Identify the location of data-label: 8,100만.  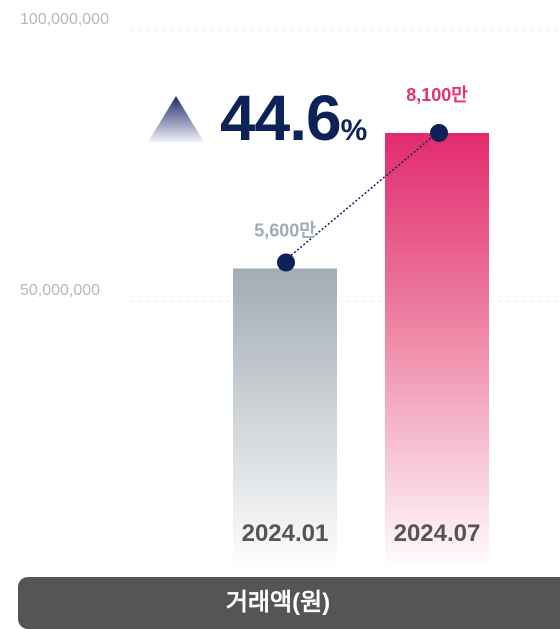
(437, 95).